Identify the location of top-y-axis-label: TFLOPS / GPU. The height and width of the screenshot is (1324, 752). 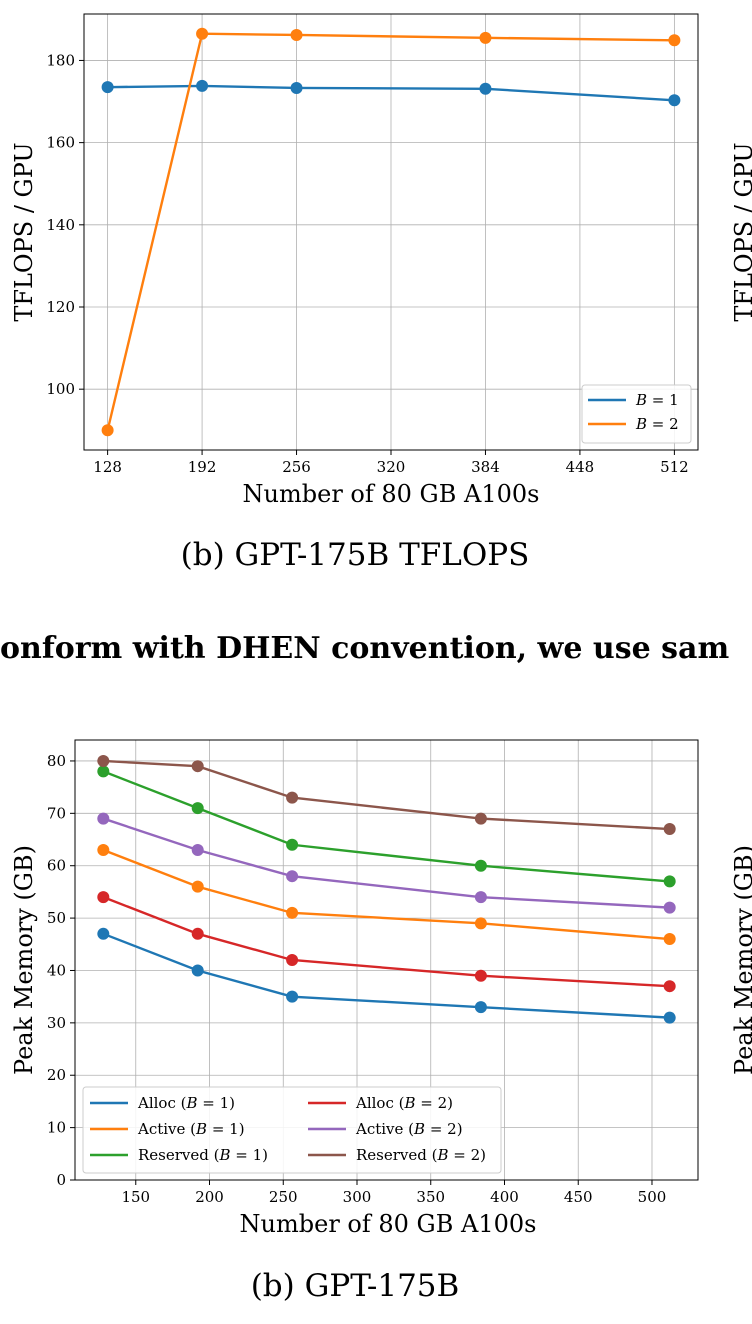
(24, 231).